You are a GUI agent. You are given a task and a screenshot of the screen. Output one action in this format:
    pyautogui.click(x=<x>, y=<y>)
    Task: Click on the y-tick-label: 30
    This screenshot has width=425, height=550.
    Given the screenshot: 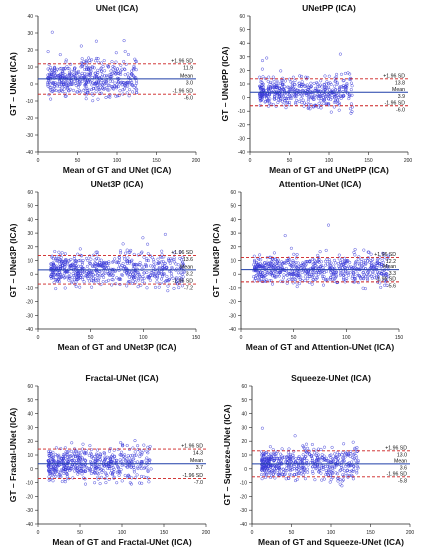 What is the action you would take?
    pyautogui.click(x=30, y=34)
    